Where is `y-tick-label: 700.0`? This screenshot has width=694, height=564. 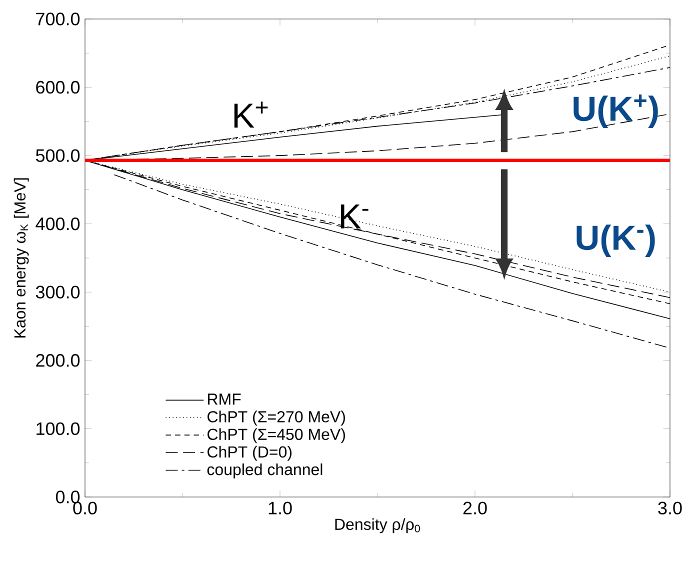
y-tick-label: 700.0 is located at coordinates (58, 19).